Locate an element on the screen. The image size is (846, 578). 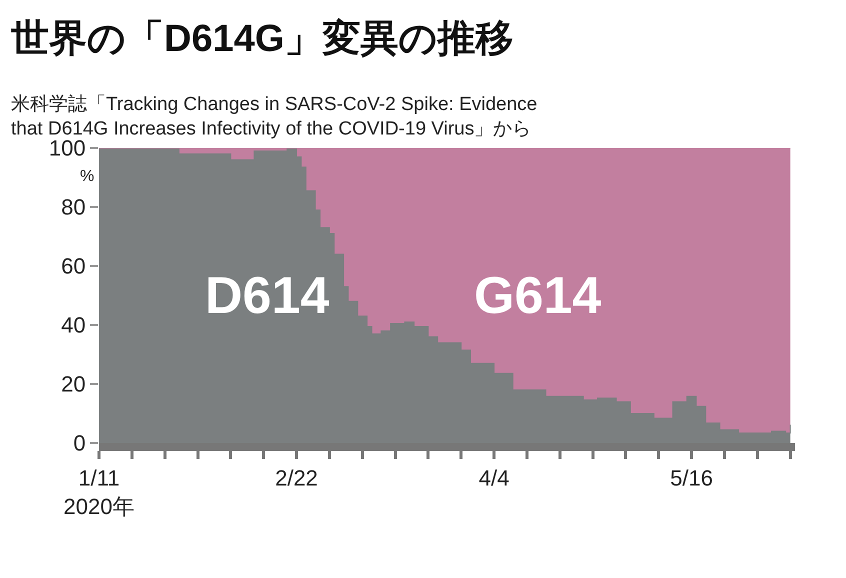
series-label: G614 is located at coordinates (538, 296).